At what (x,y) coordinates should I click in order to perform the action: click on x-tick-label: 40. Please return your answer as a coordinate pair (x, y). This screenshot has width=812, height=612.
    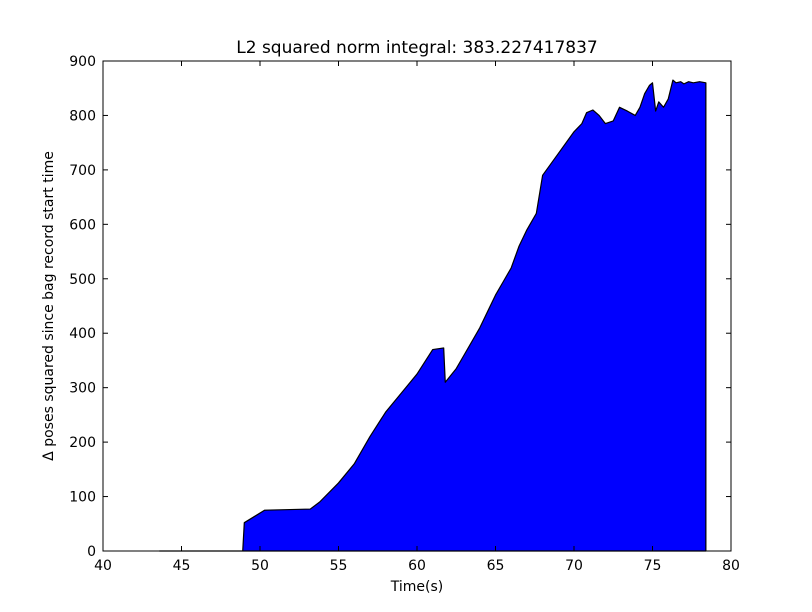
    Looking at the image, I should click on (103, 566).